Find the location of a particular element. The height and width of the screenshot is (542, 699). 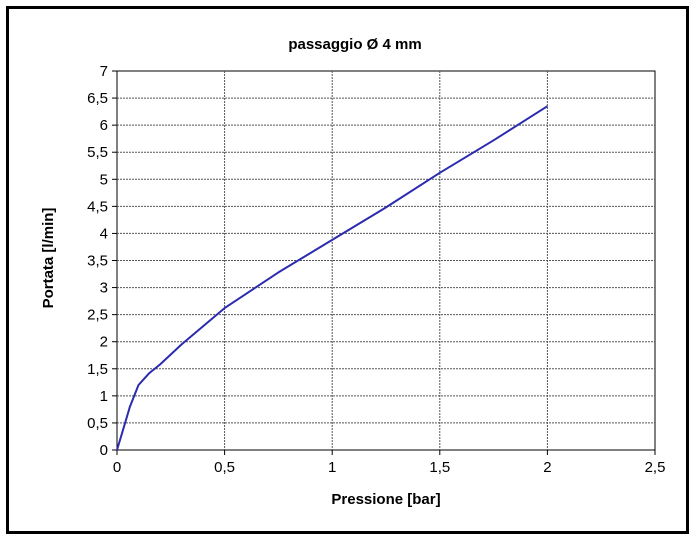

y-tick-label: 2,5 is located at coordinates (97, 315).